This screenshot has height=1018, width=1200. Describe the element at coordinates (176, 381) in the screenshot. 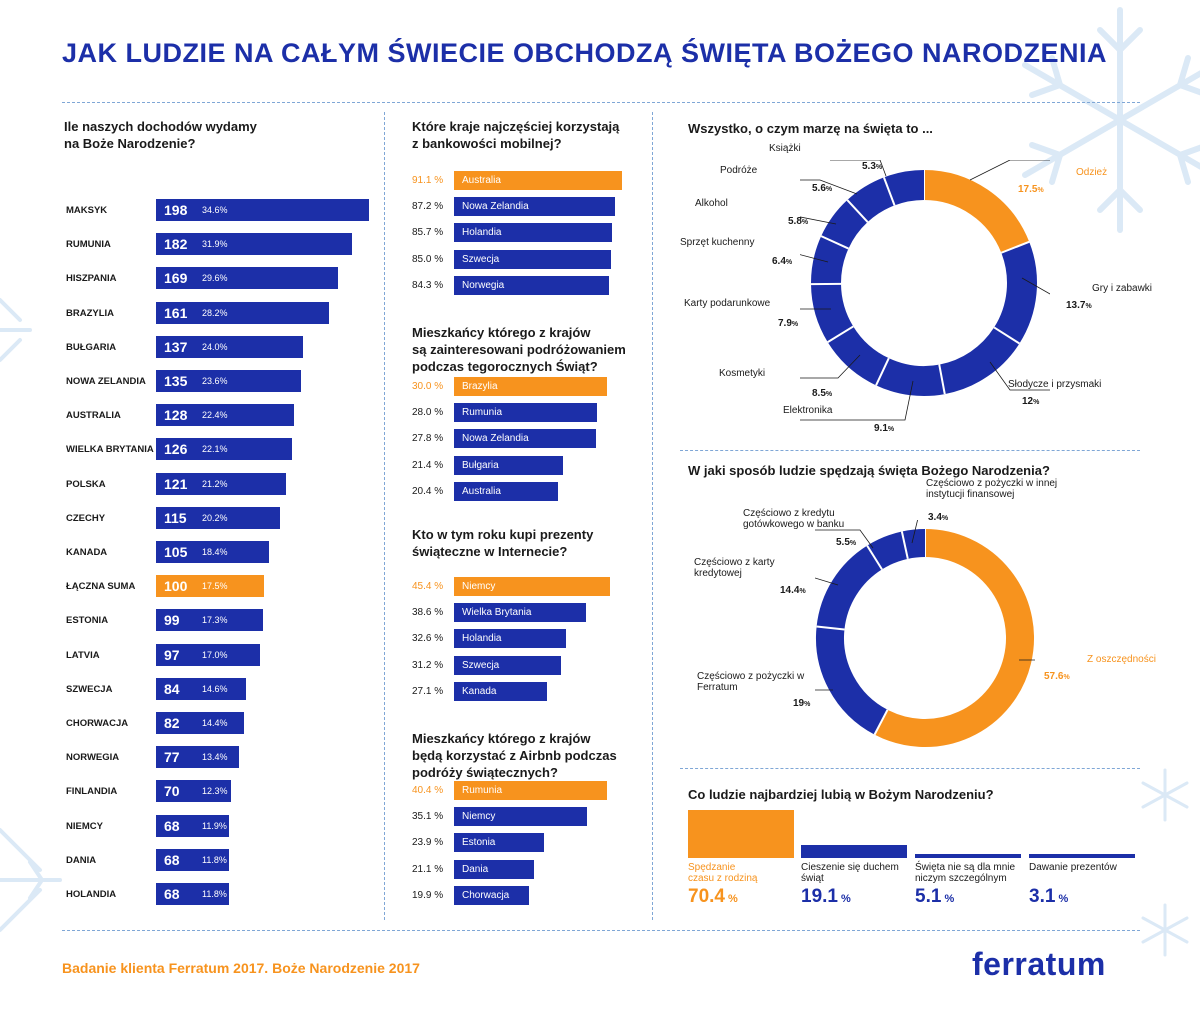

I see `bar-value: 135` at that location.